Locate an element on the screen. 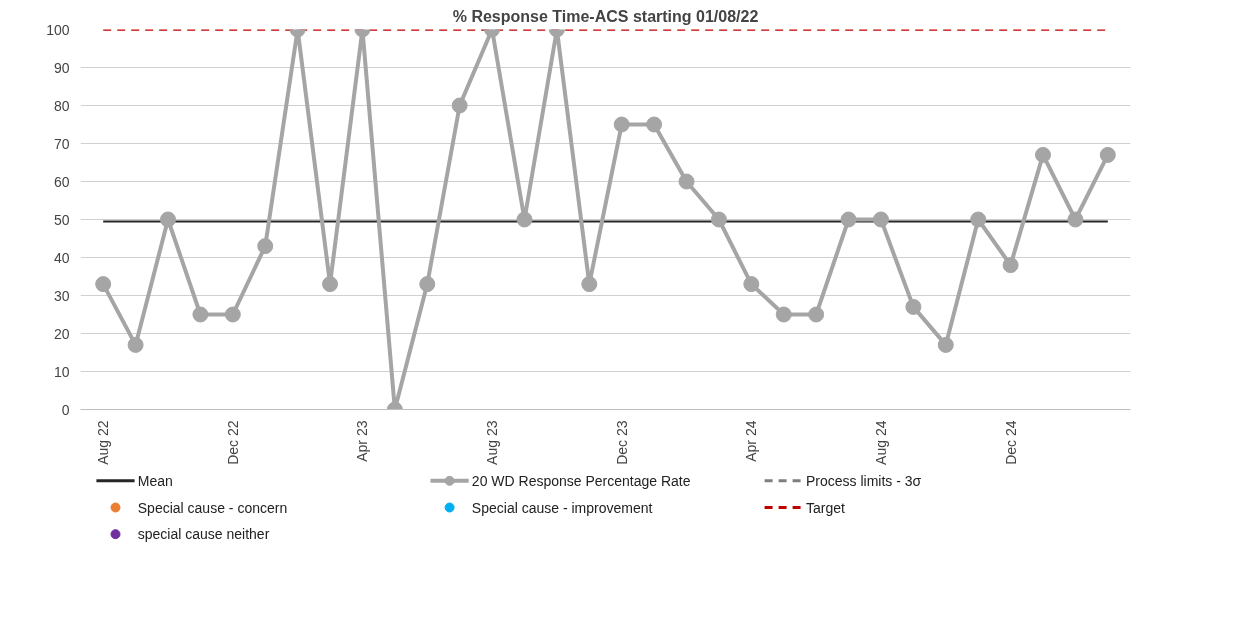  legend-label: Special cause - concern is located at coordinates (212, 507).